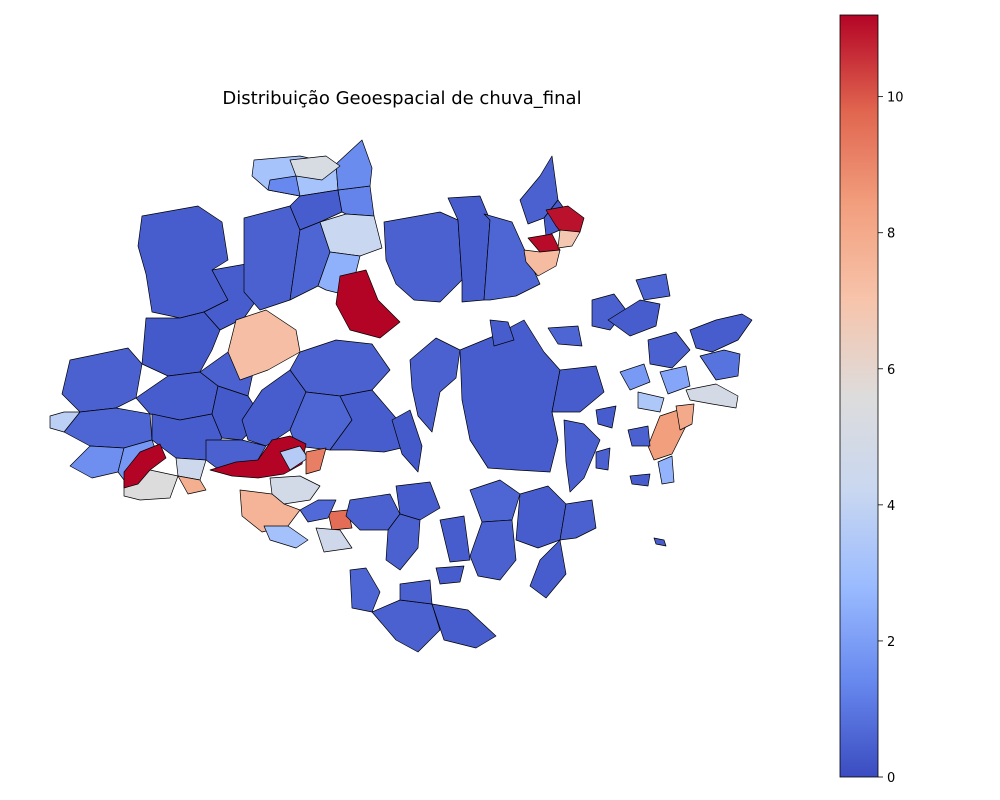 The image size is (1000, 800). Describe the element at coordinates (891, 506) in the screenshot. I see `colorbar-tick-label: 4` at that location.